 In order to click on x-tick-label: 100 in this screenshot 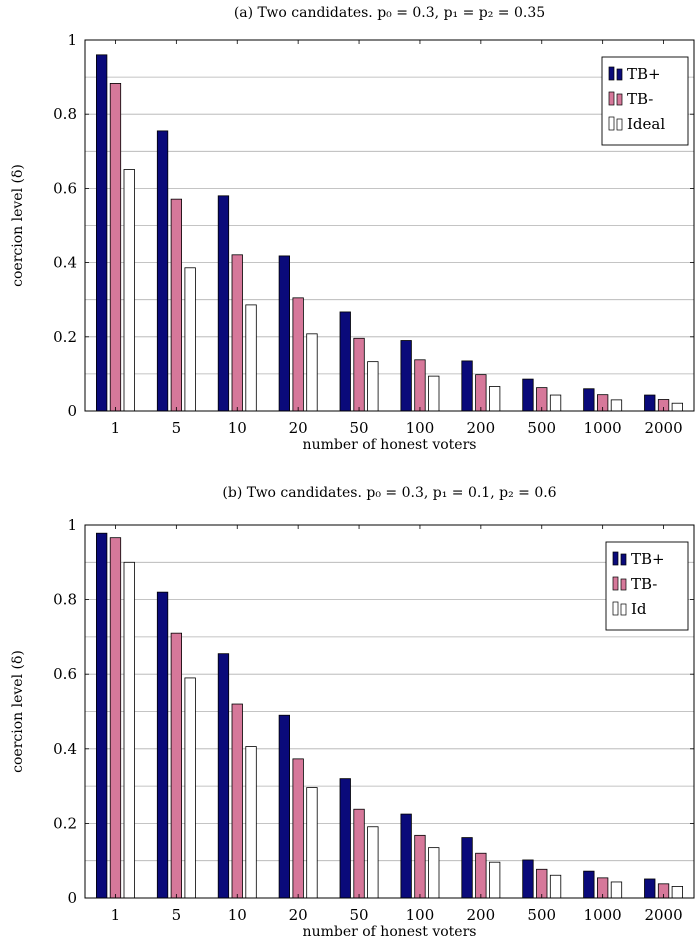, I will do `click(420, 915)`.